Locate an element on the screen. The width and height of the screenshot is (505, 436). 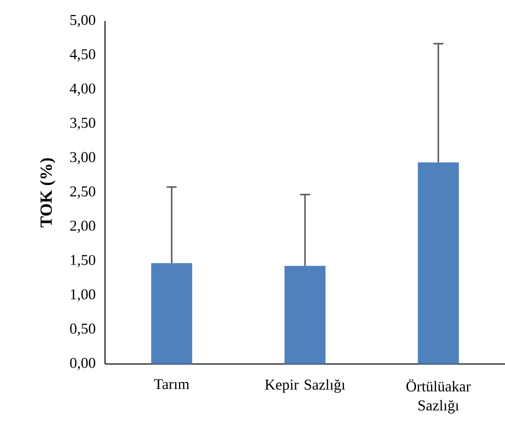
y-tick-label: 3,00 is located at coordinates (83, 158).